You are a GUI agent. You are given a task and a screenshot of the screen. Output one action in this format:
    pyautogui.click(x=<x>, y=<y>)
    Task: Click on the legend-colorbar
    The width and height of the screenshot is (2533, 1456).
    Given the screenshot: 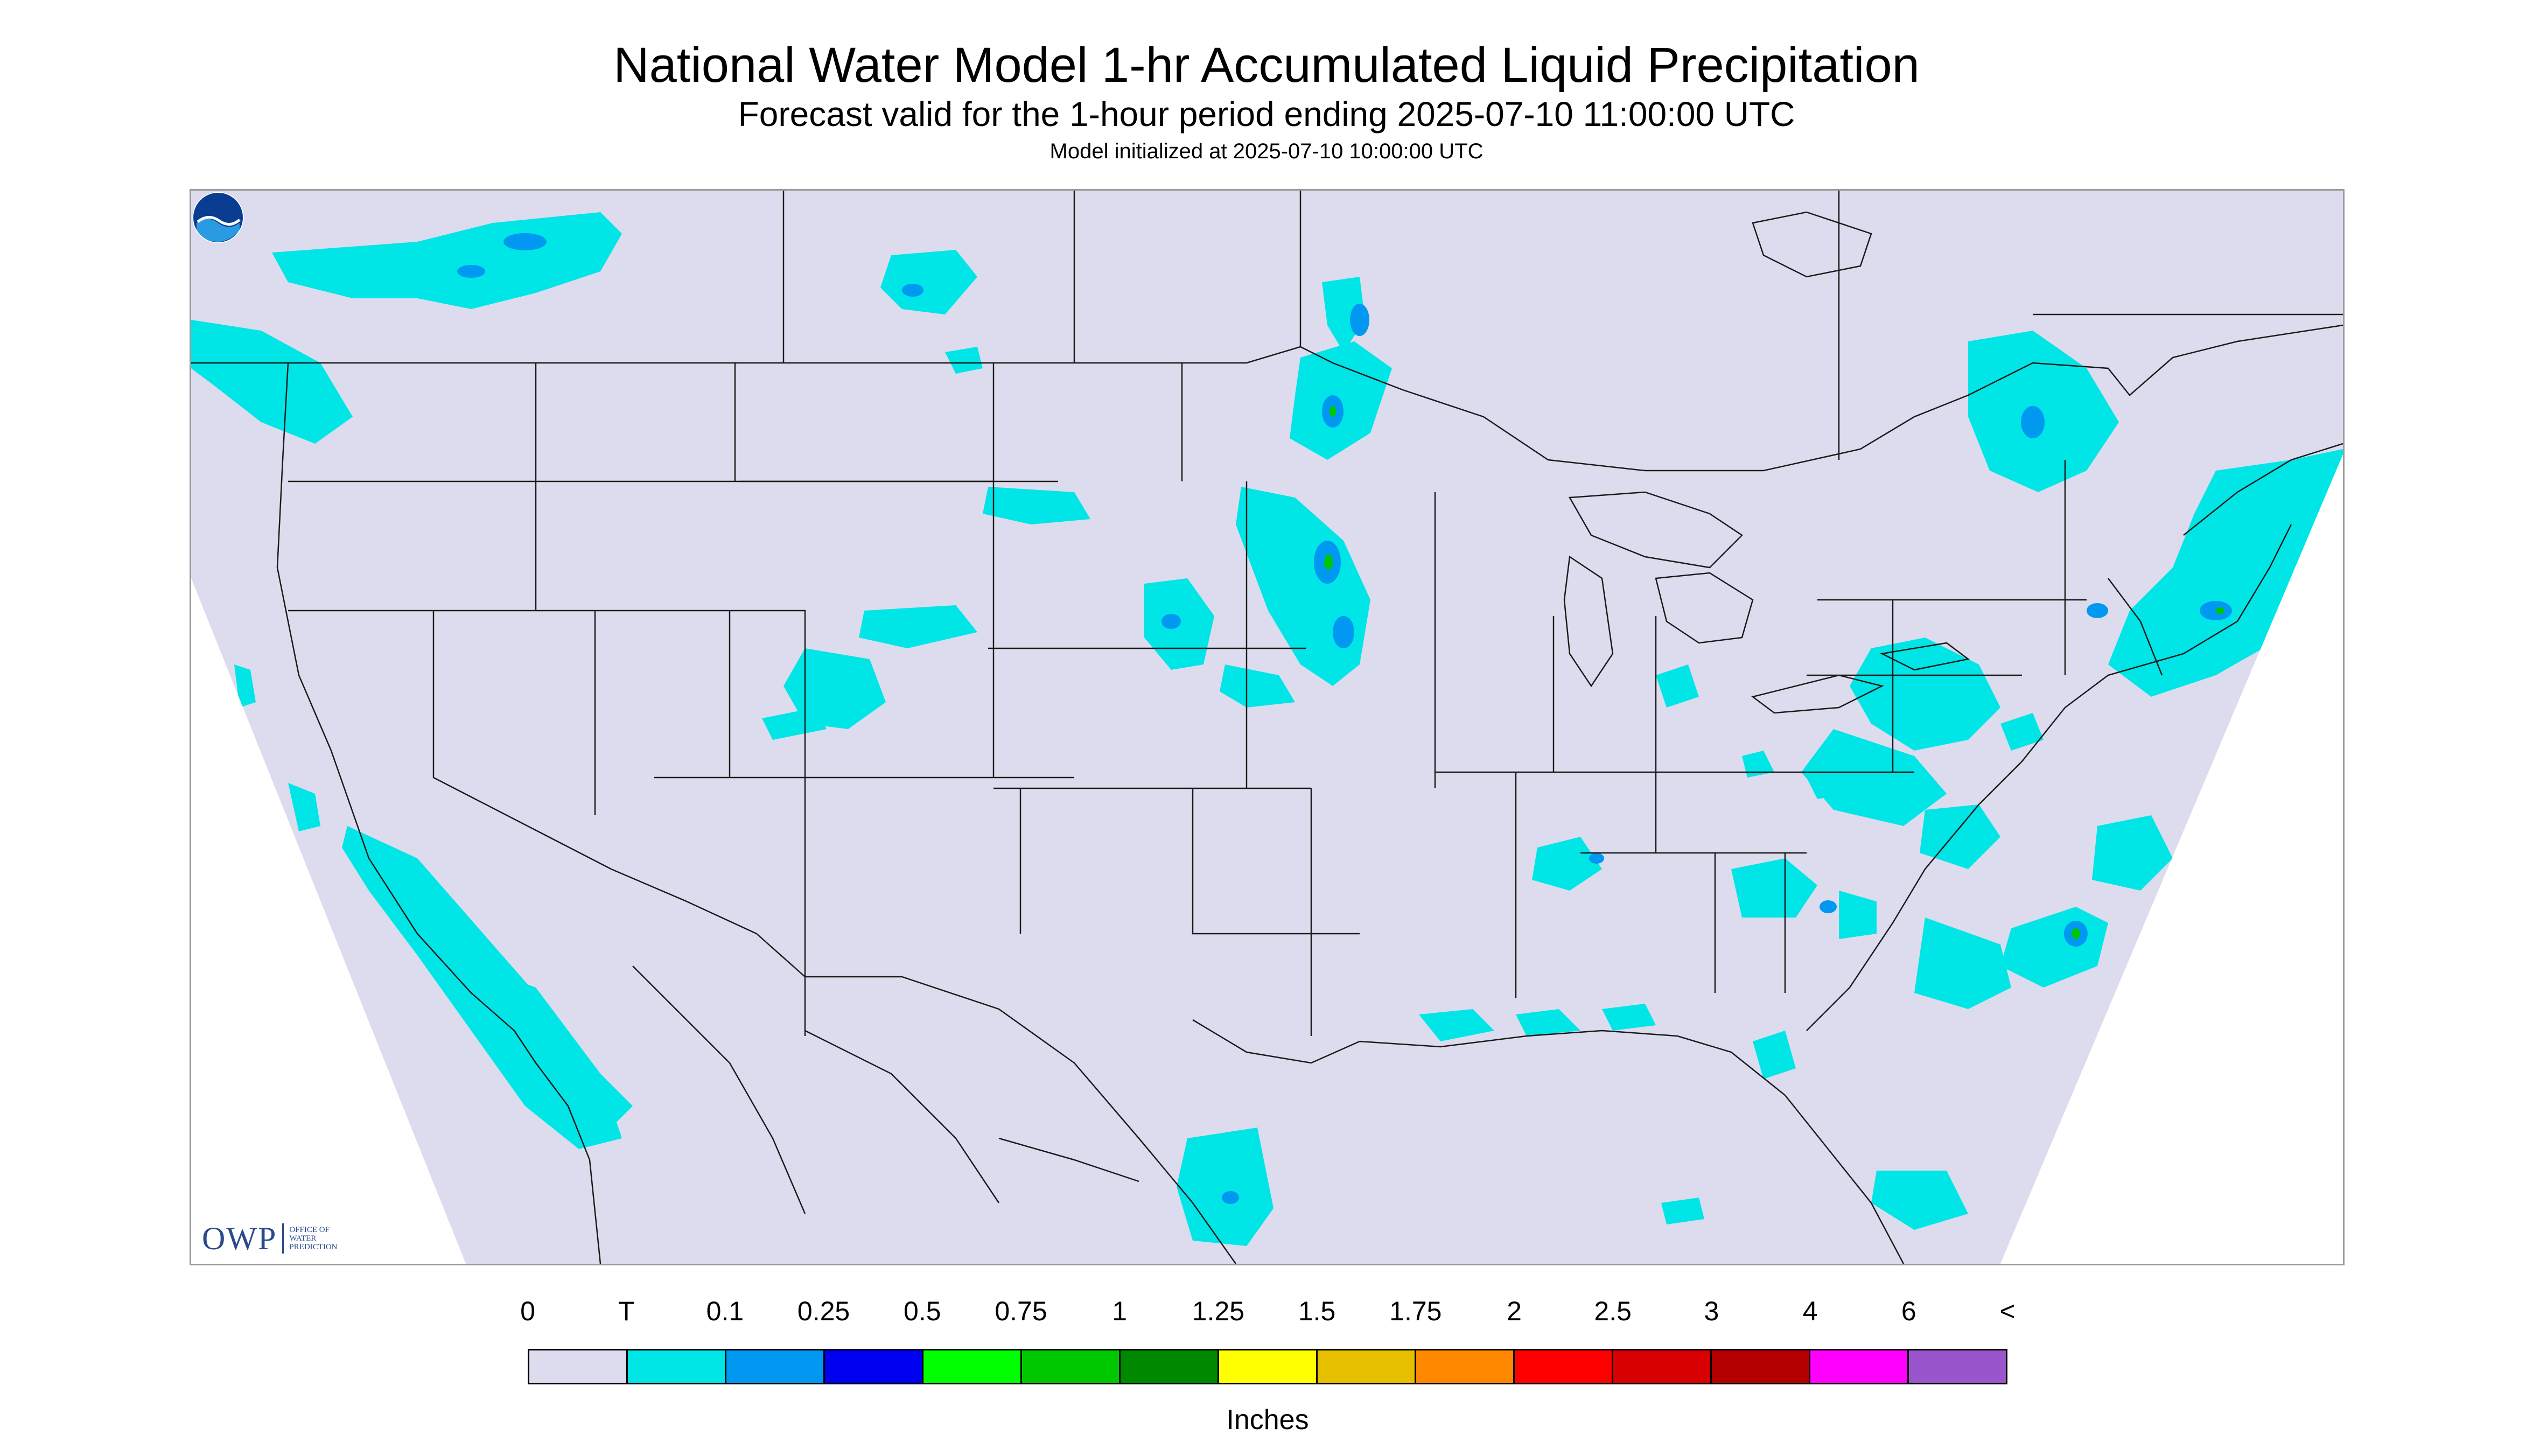 What is the action you would take?
    pyautogui.click(x=1267, y=1366)
    